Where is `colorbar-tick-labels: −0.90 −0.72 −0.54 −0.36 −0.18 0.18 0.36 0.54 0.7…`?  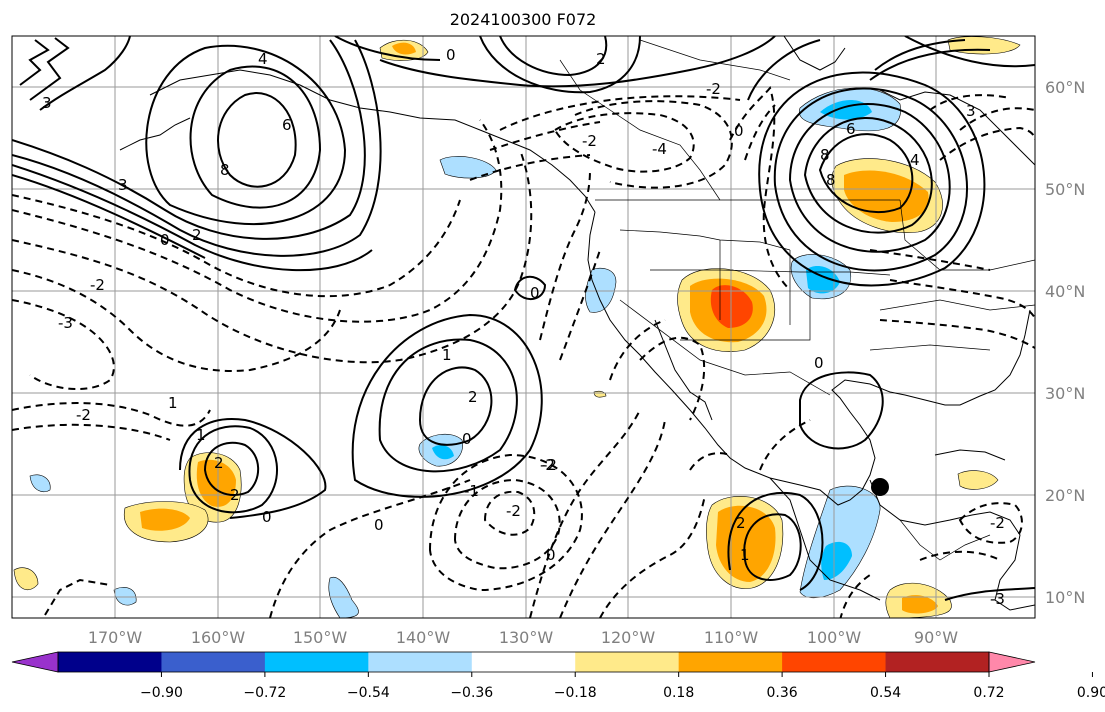
colorbar-tick-labels: −0.90 −0.72 −0.54 −0.36 −0.18 0.18 0.36 0.54 0.7… is located at coordinates (622, 686).